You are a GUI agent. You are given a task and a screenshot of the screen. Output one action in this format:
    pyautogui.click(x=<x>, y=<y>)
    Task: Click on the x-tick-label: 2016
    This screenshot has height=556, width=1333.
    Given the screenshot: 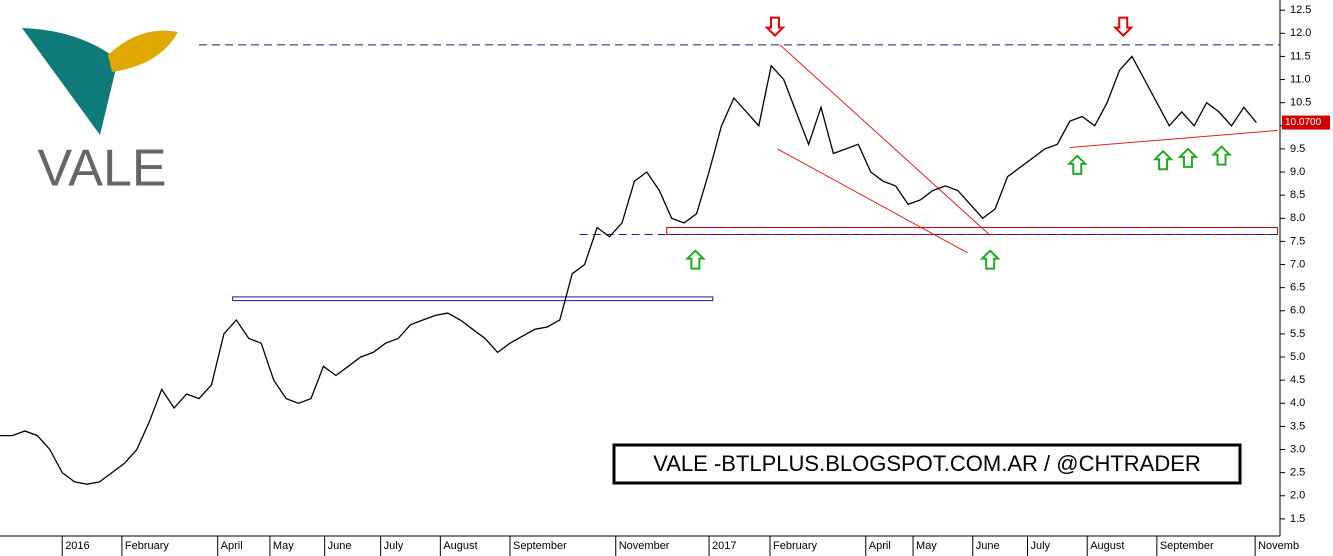 What is the action you would take?
    pyautogui.click(x=77, y=546)
    